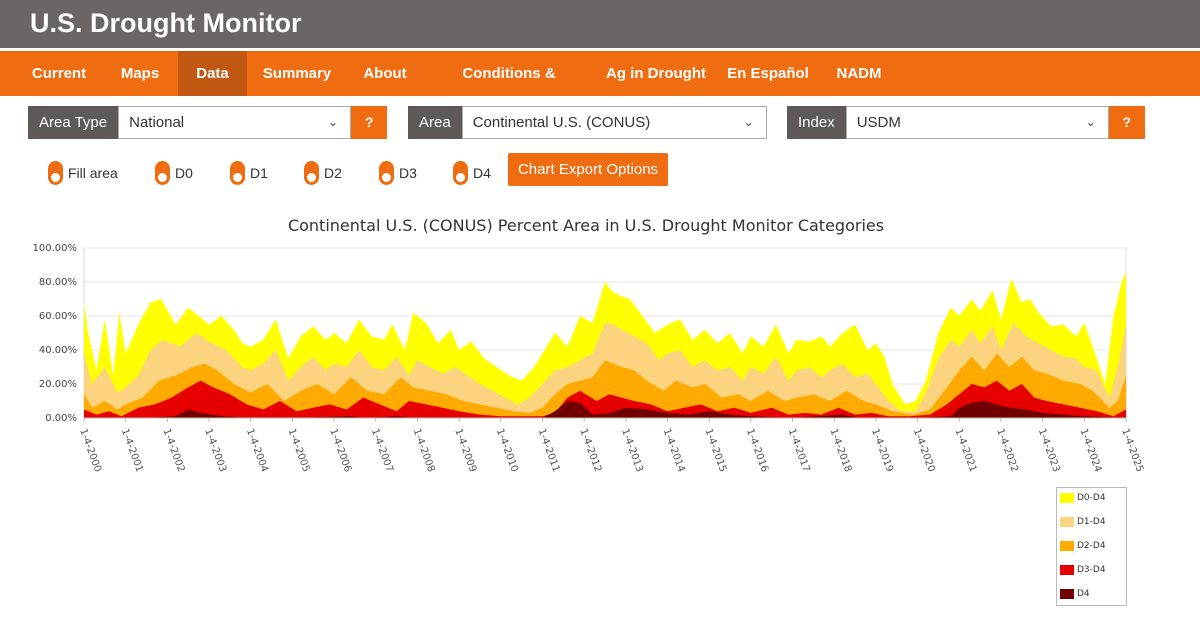 The width and height of the screenshot is (1200, 626). What do you see at coordinates (58, 384) in the screenshot?
I see `y-tick-label: 20.00%` at bounding box center [58, 384].